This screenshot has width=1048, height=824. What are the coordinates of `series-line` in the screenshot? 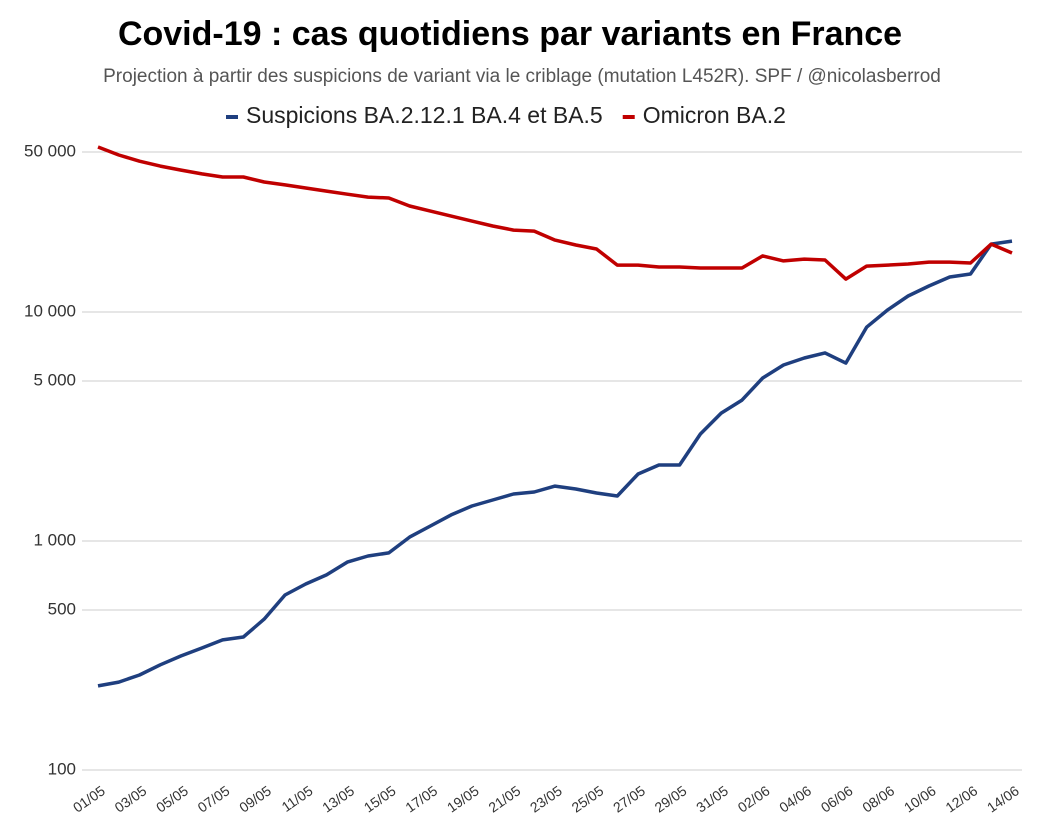 It's located at (555, 213).